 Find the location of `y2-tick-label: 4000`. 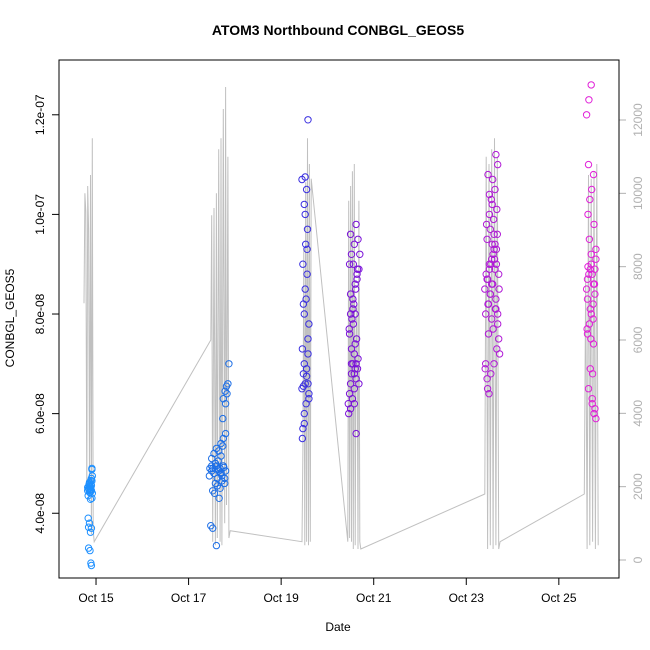

y2-tick-label: 4000 is located at coordinates (638, 413).